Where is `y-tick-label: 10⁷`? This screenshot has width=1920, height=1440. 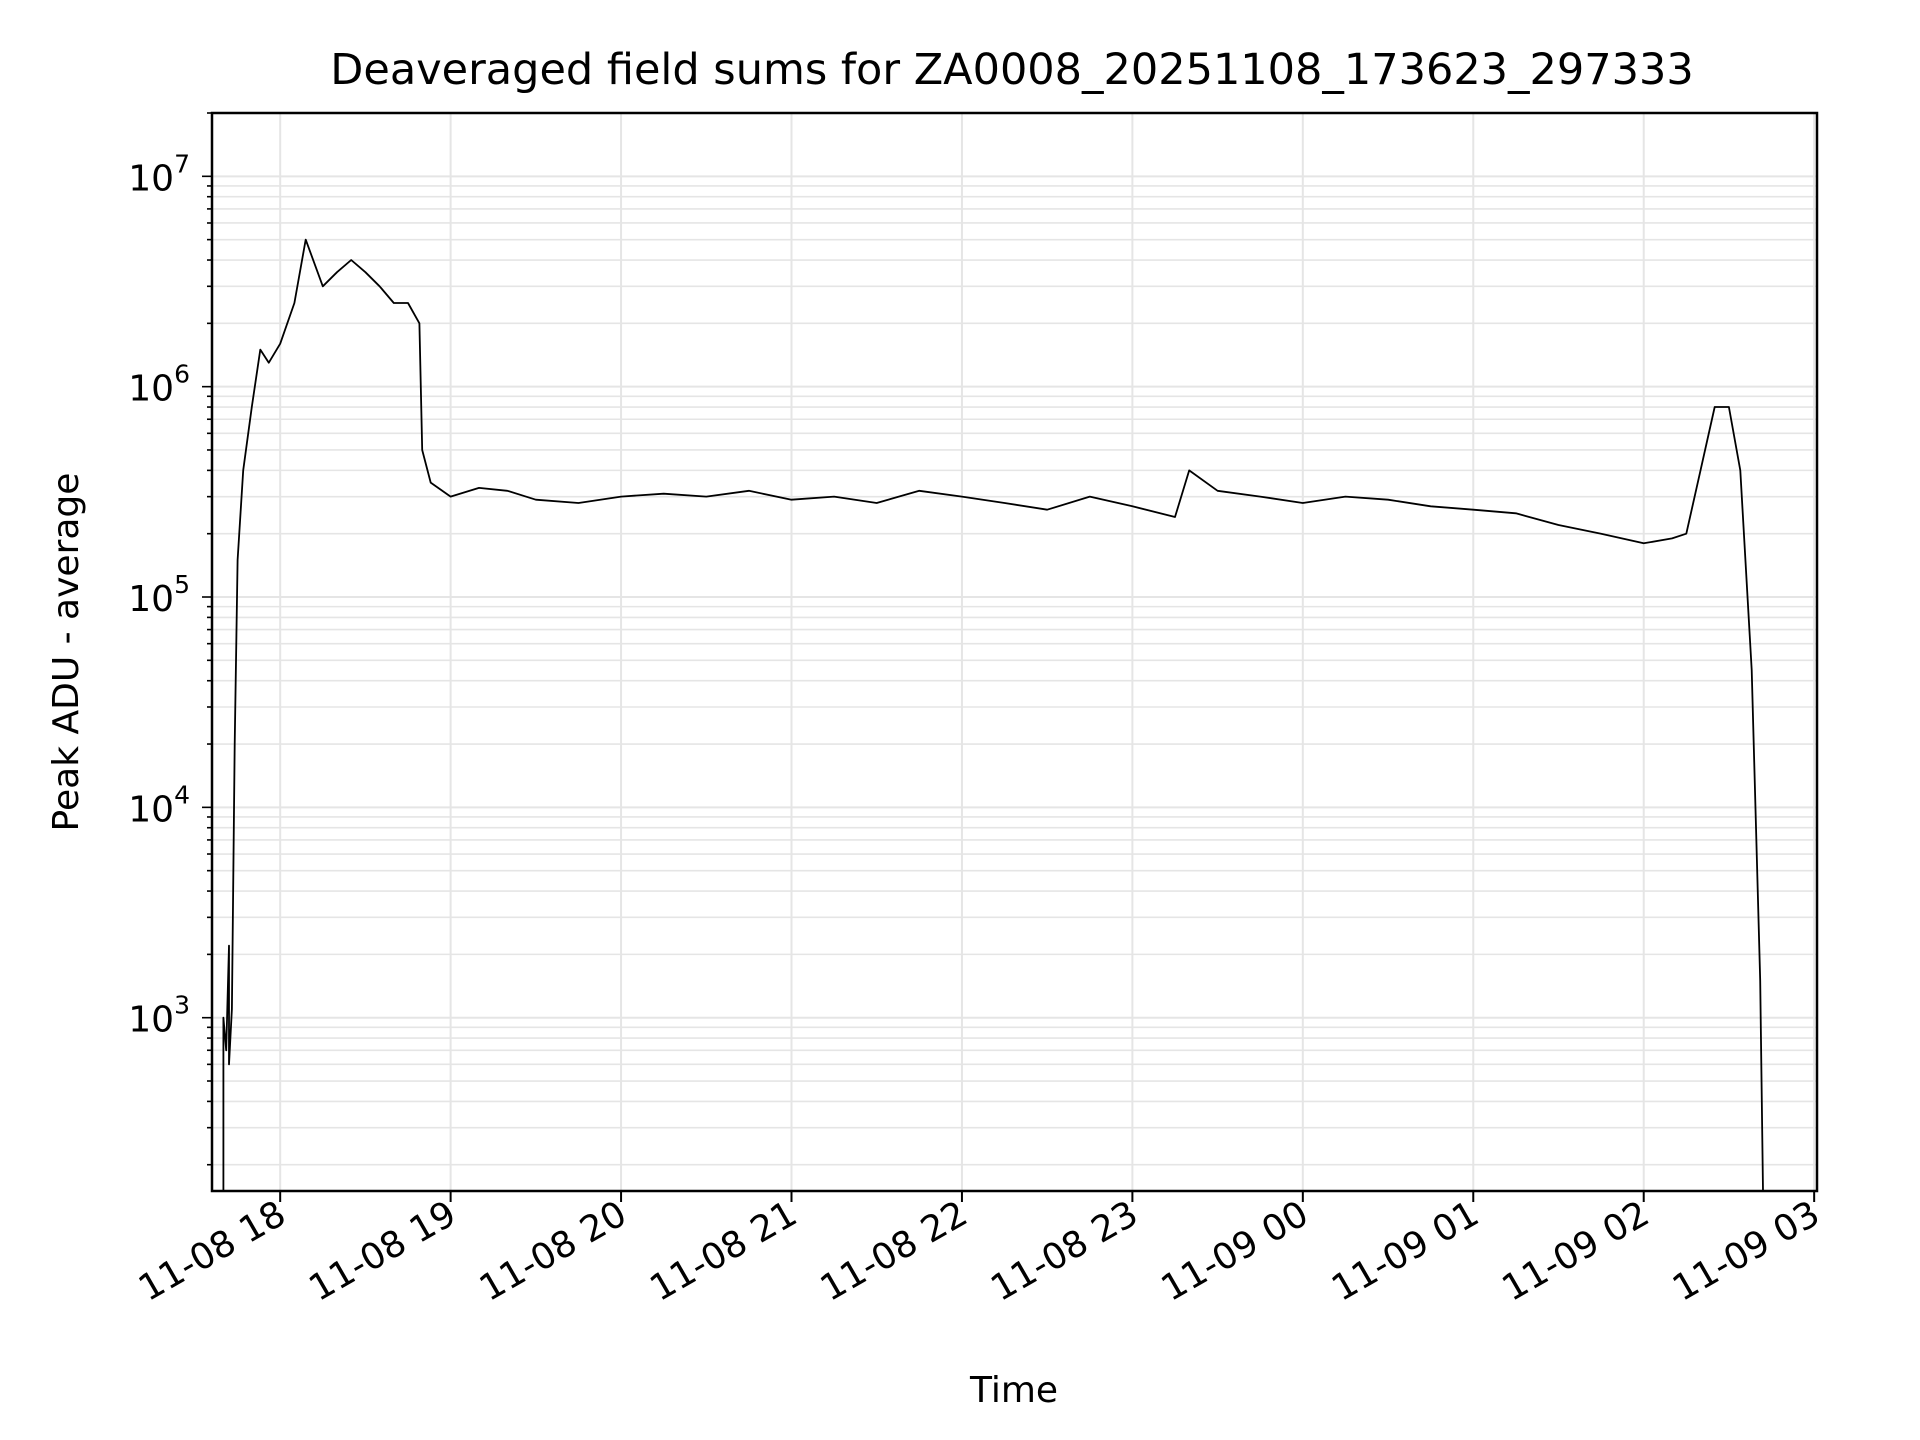 y-tick-label: 10⁷ is located at coordinates (159, 174).